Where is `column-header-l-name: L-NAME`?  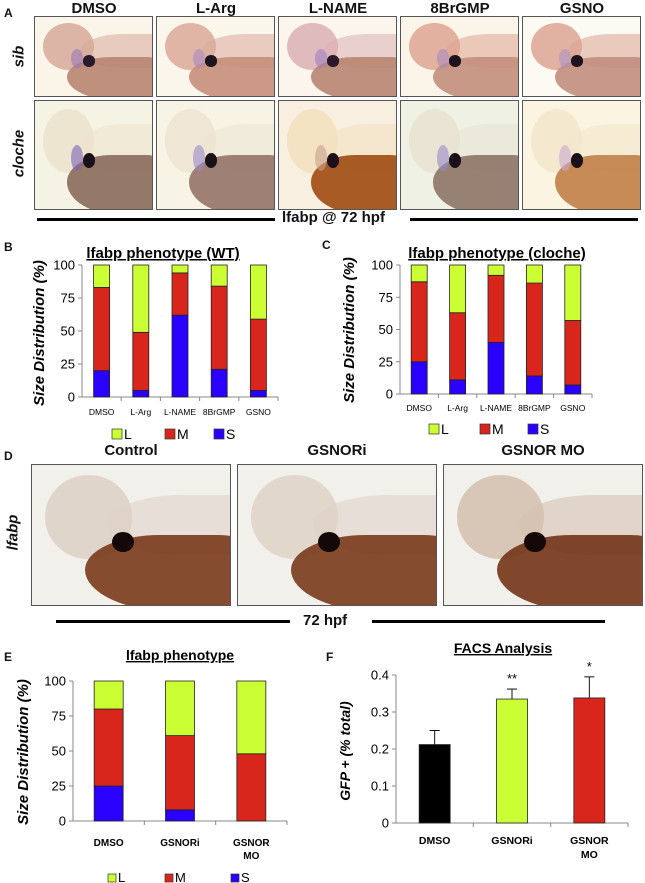
column-header-l-name: L-NAME is located at coordinates (338, 8).